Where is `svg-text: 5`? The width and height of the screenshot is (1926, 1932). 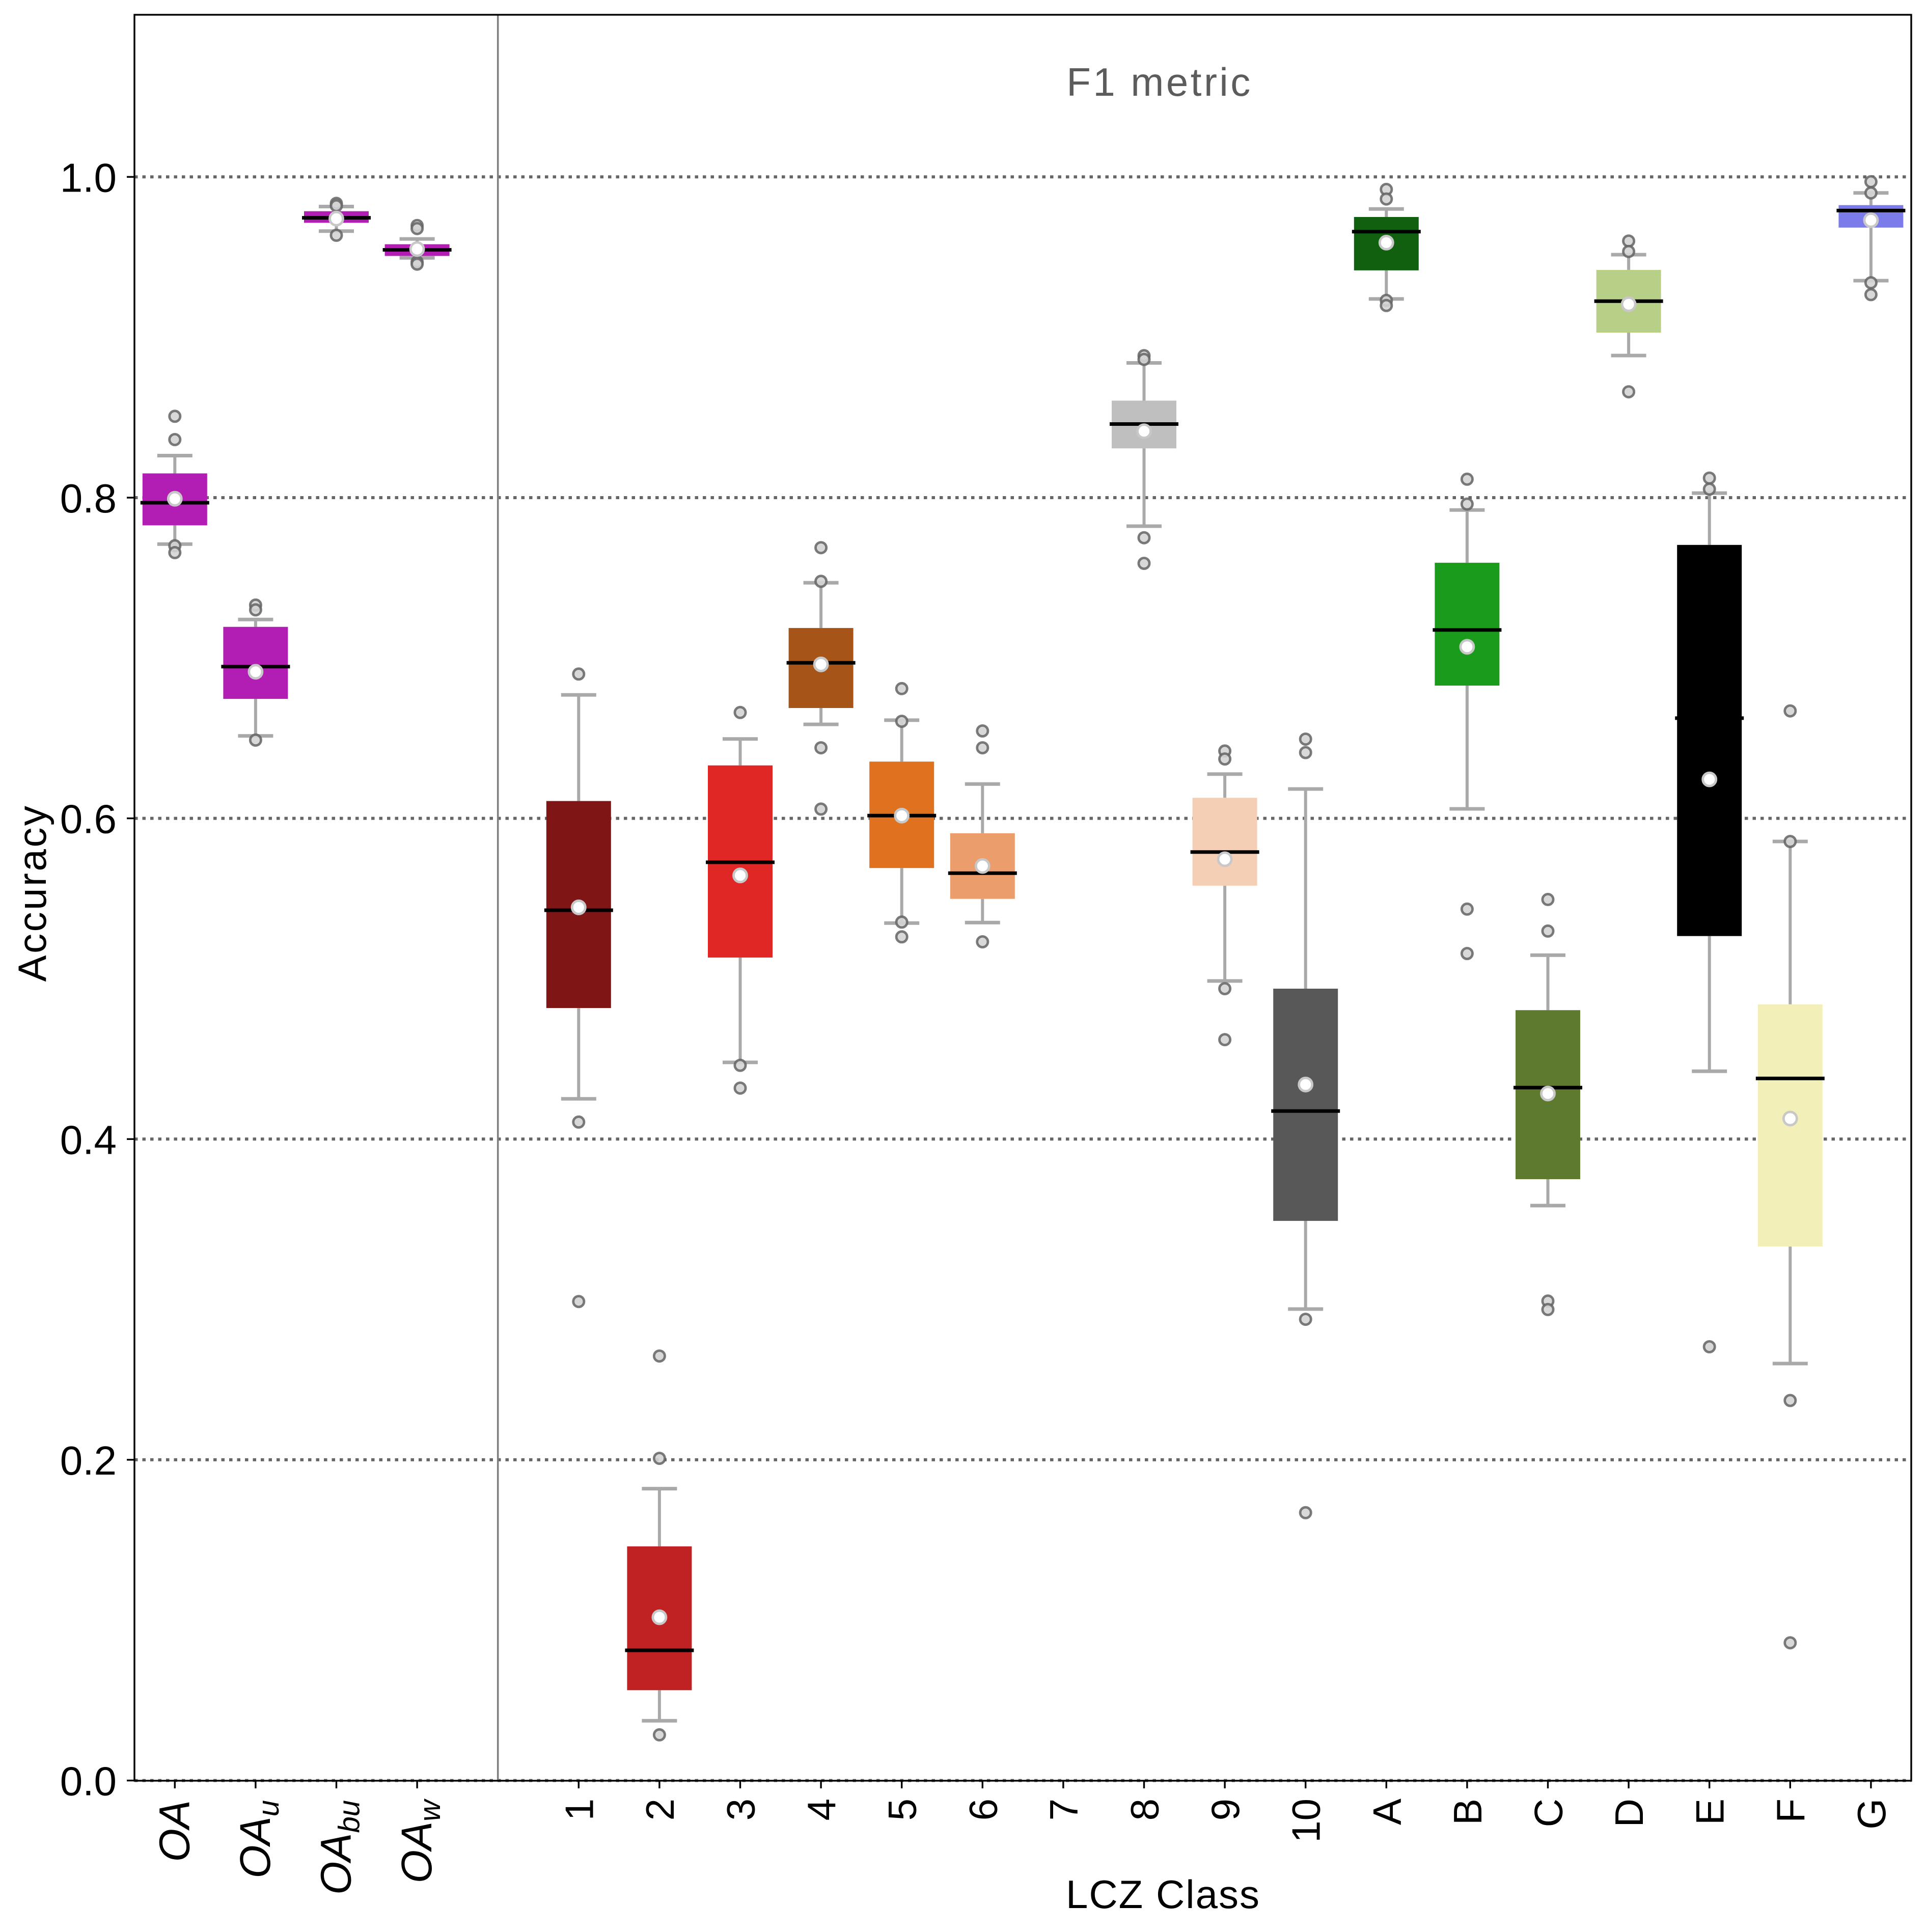
svg-text: 5 is located at coordinates (902, 1809).